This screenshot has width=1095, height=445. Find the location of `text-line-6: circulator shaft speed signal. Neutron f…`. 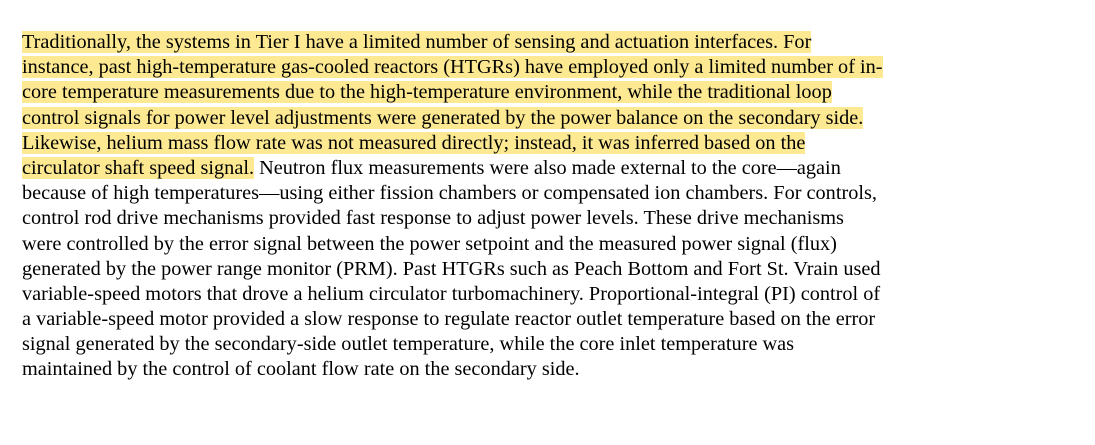

text-line-6: circulator shaft speed signal. Neutron f… is located at coordinates (557, 168).